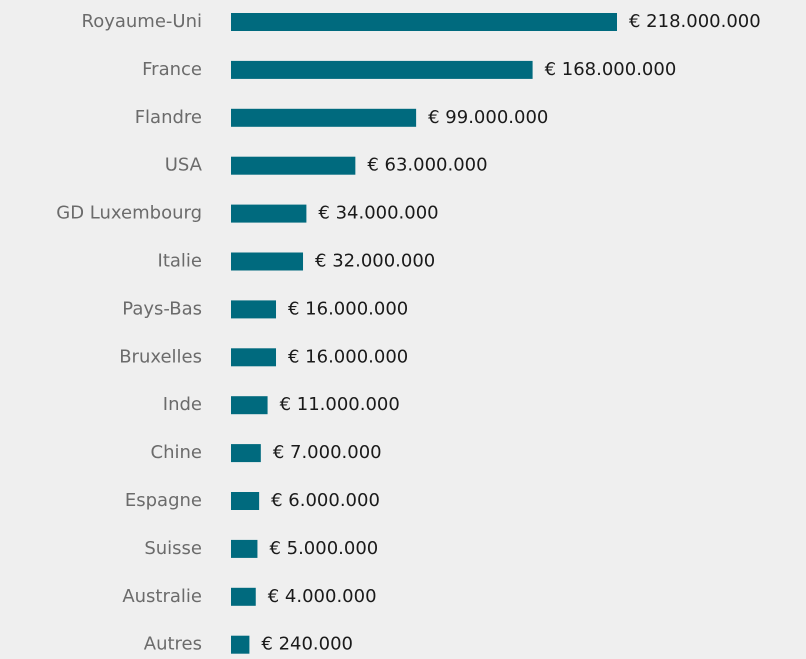 The image size is (806, 659). I want to click on value-label: € 34.000.000, so click(378, 213).